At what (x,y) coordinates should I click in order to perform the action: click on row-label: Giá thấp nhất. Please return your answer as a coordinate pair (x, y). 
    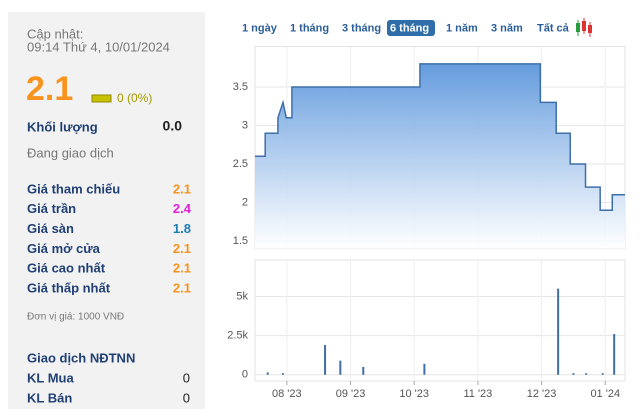
    Looking at the image, I should click on (69, 287).